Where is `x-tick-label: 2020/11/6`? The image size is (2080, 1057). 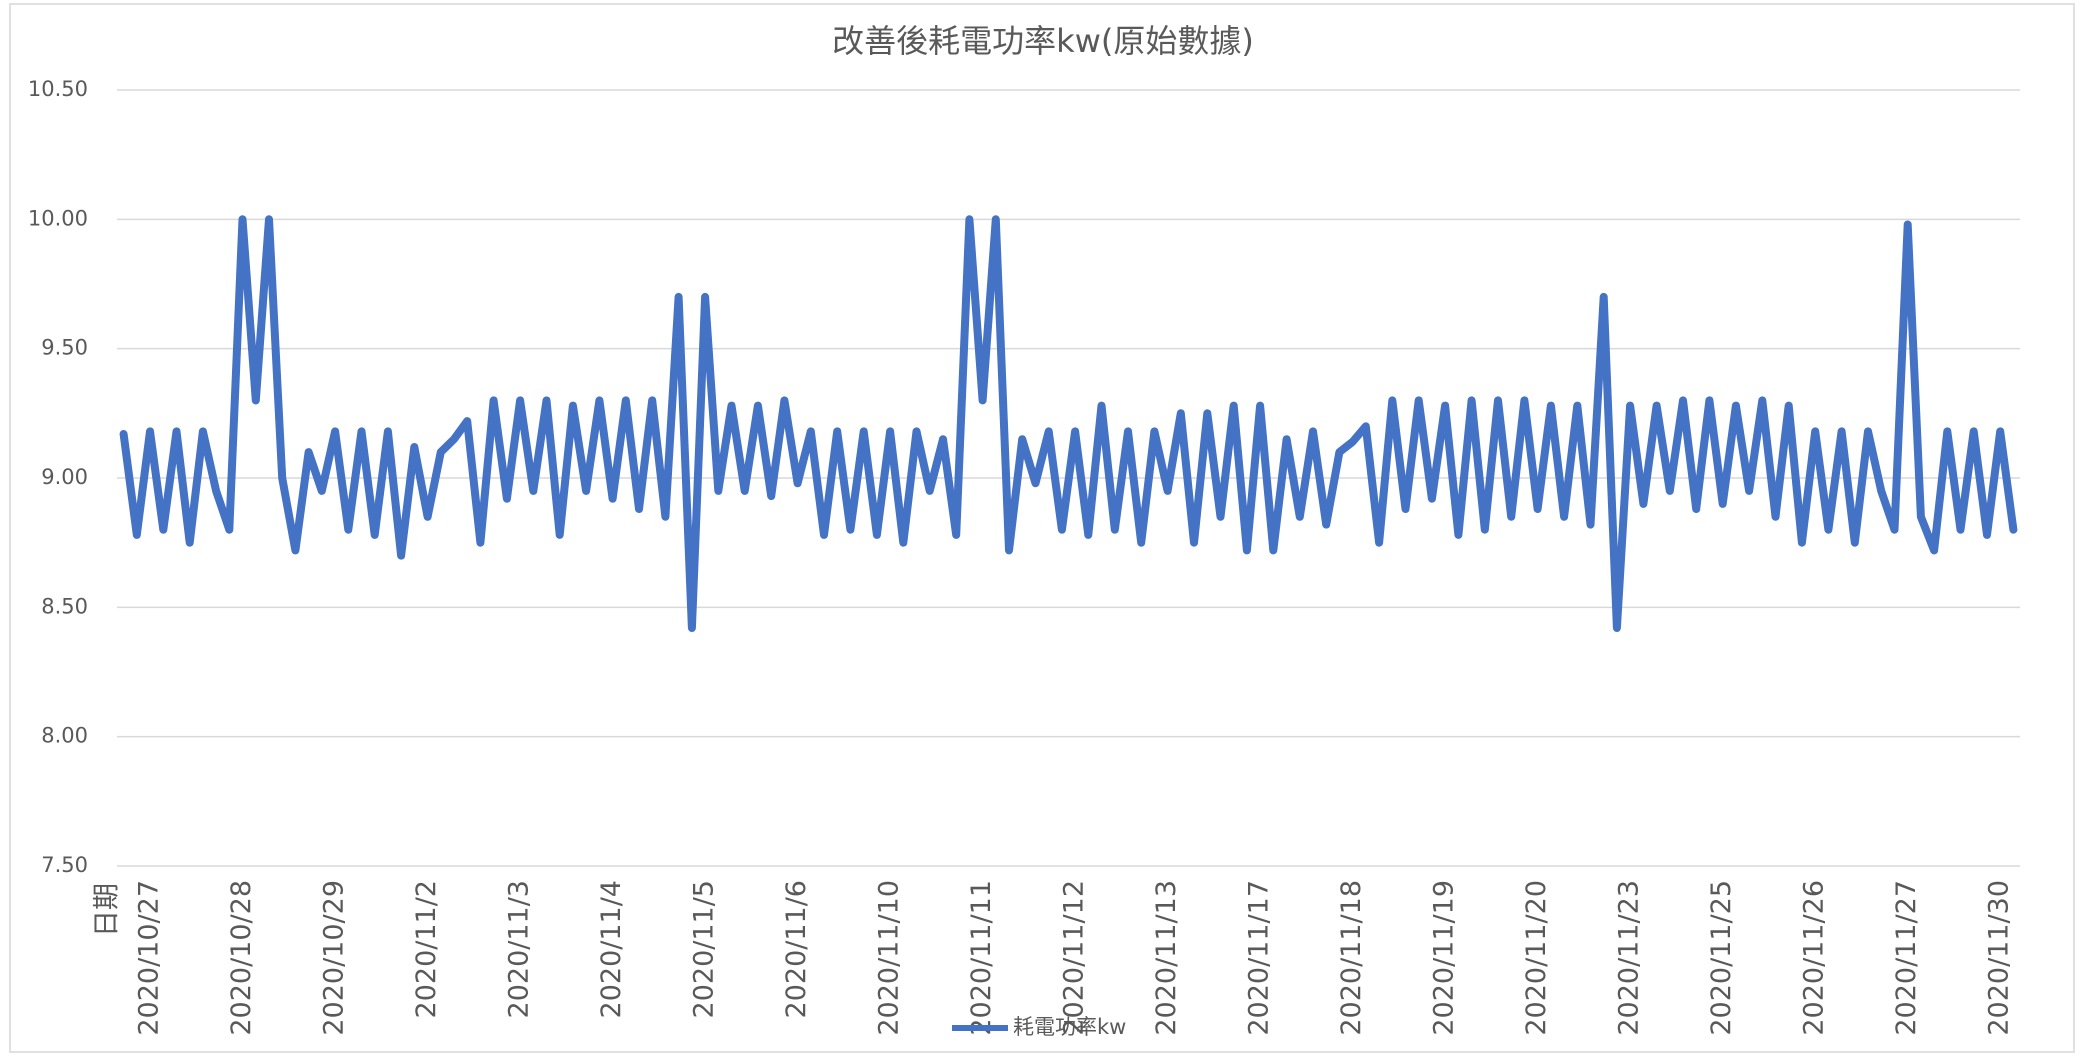
x-tick-label: 2020/11/6 is located at coordinates (796, 949).